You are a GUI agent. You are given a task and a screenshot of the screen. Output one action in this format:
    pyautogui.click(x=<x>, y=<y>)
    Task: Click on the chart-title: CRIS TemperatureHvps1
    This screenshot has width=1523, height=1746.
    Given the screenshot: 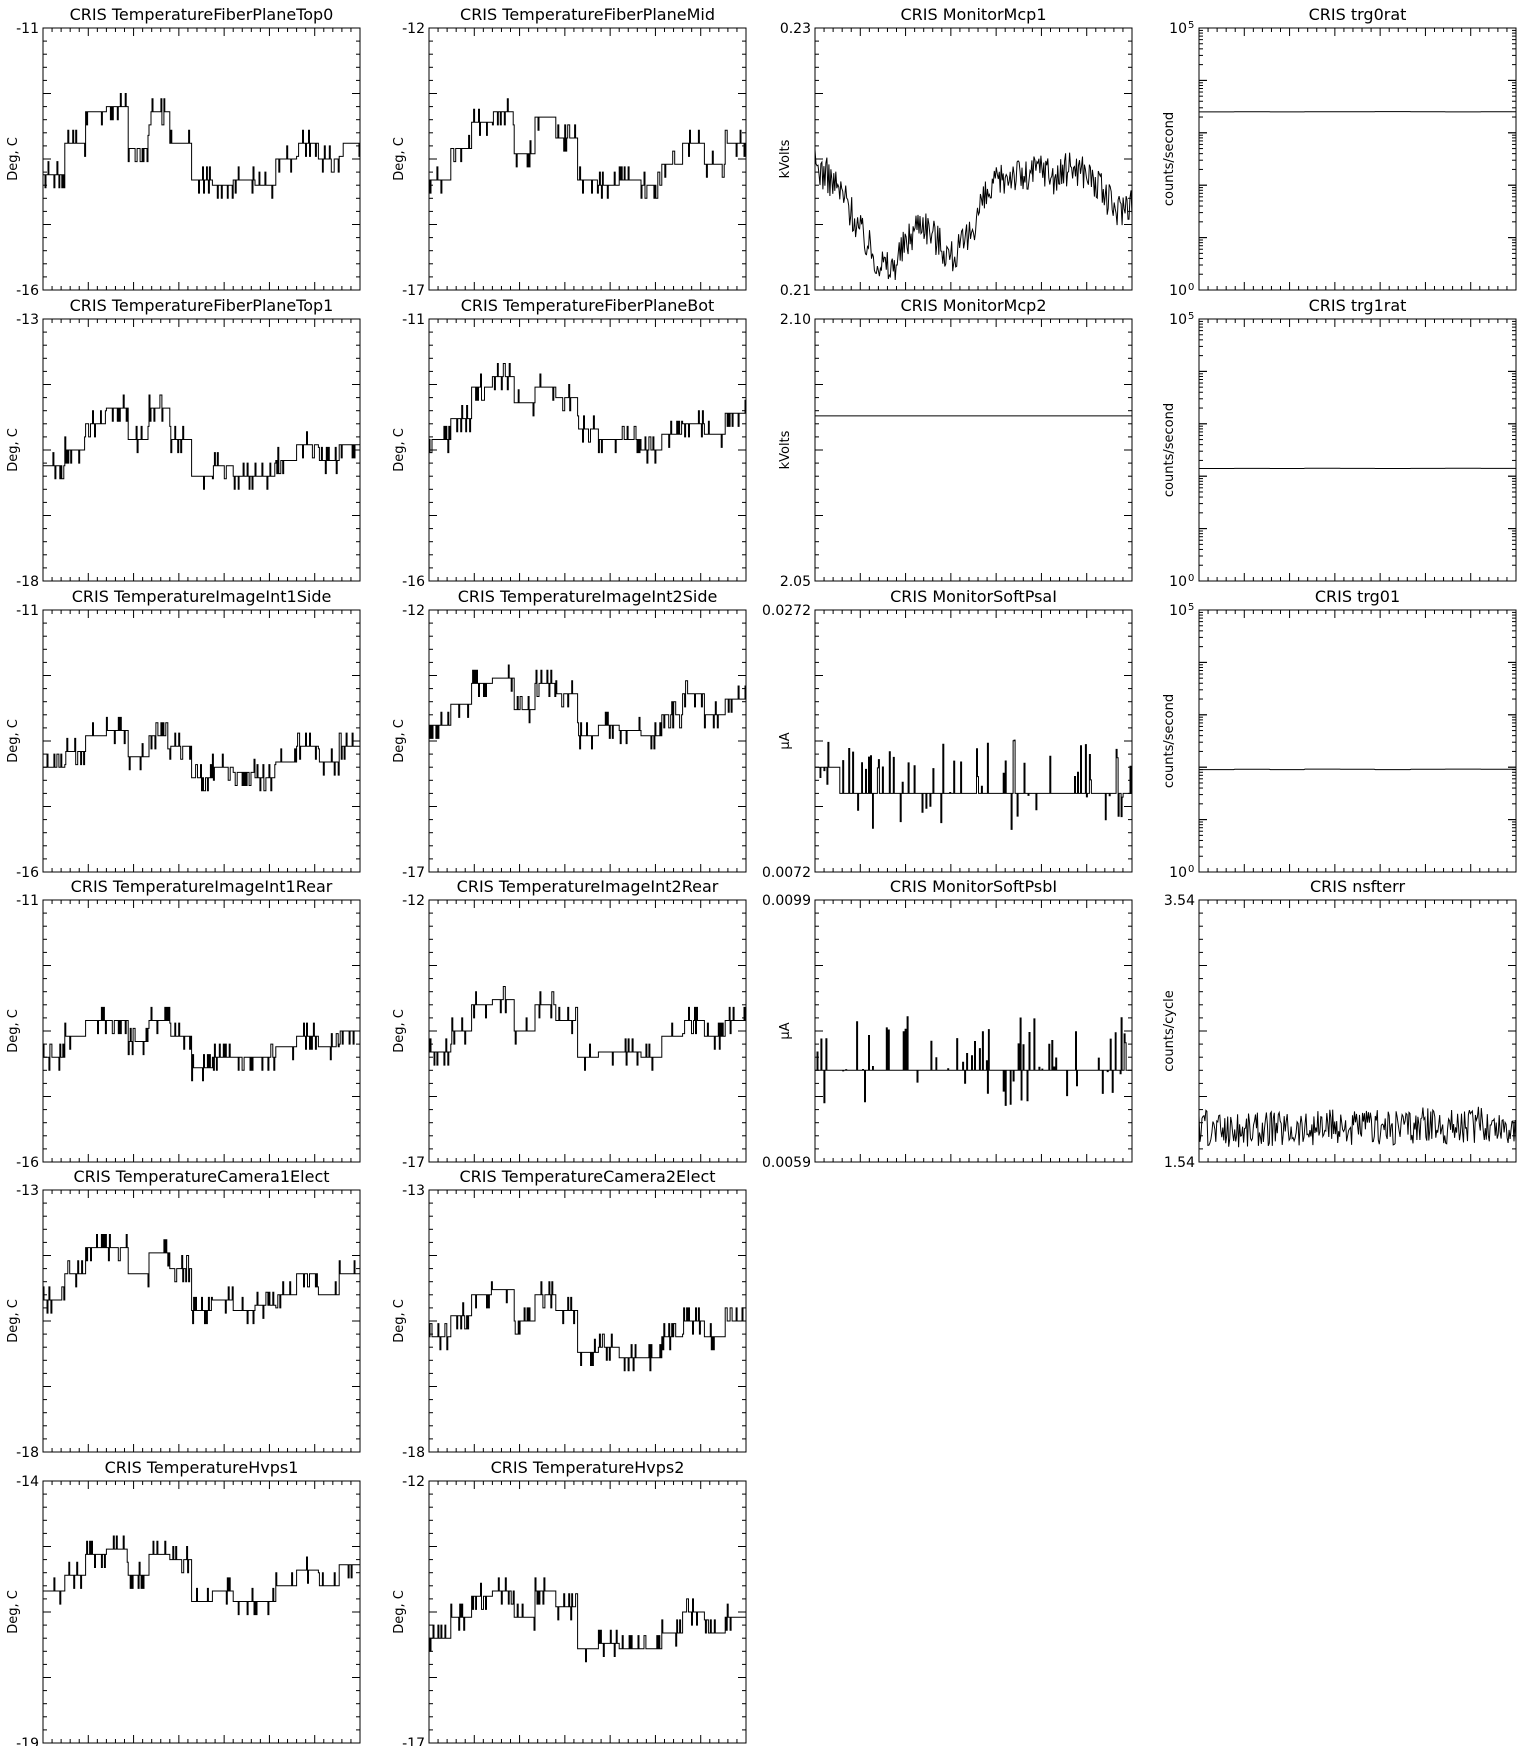 What is the action you would take?
    pyautogui.click(x=202, y=1467)
    